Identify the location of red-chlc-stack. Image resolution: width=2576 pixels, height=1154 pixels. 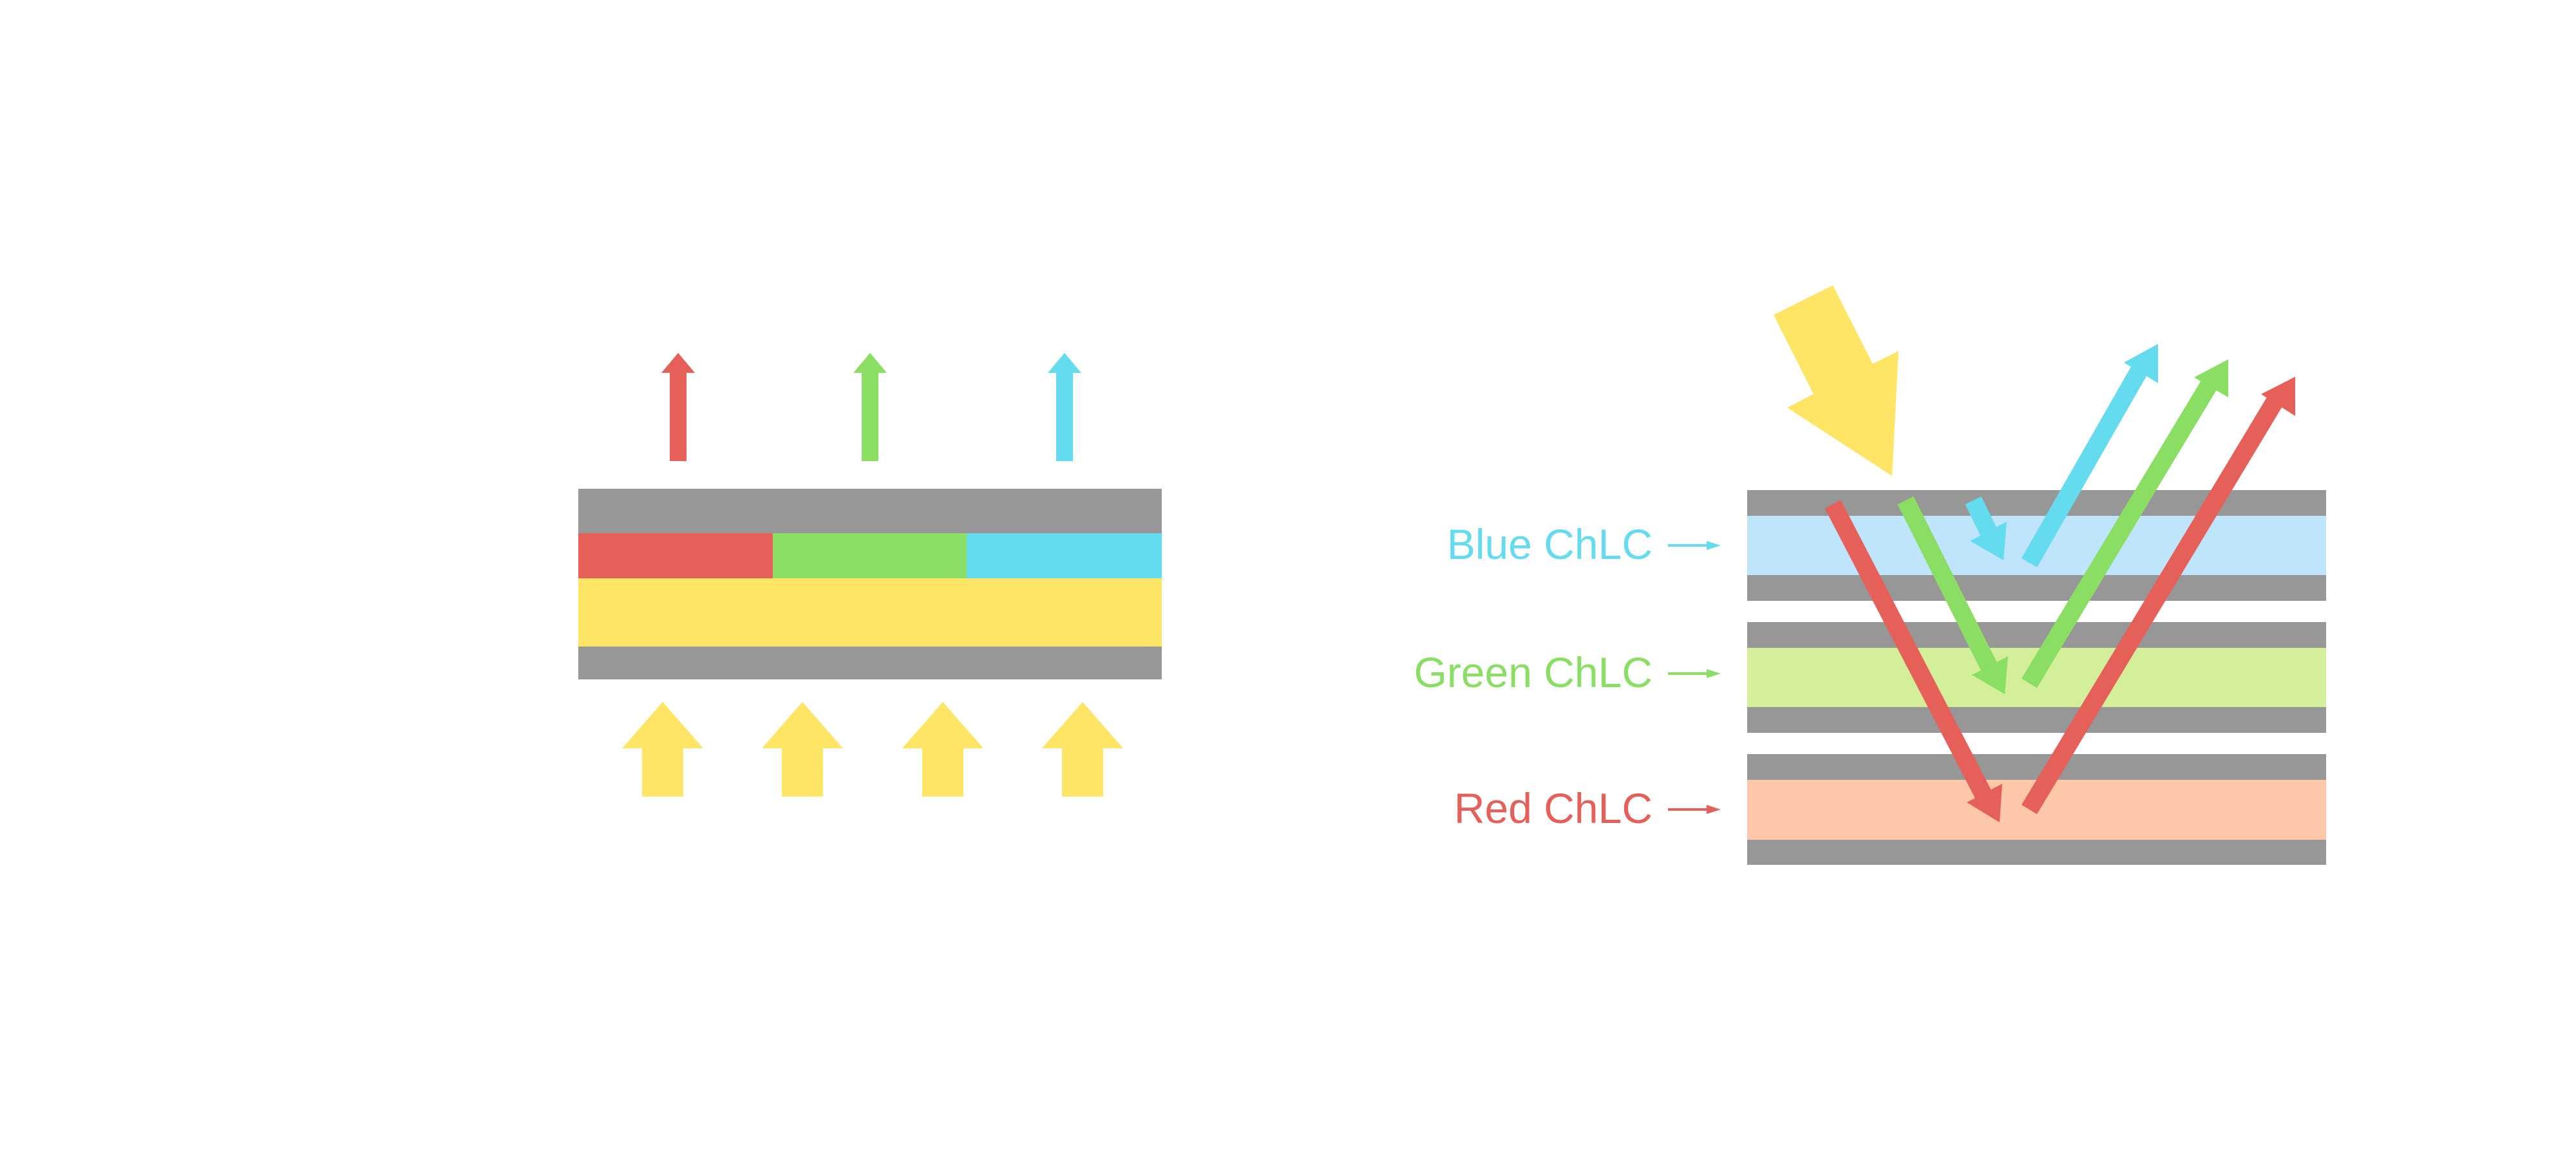
(2037, 809).